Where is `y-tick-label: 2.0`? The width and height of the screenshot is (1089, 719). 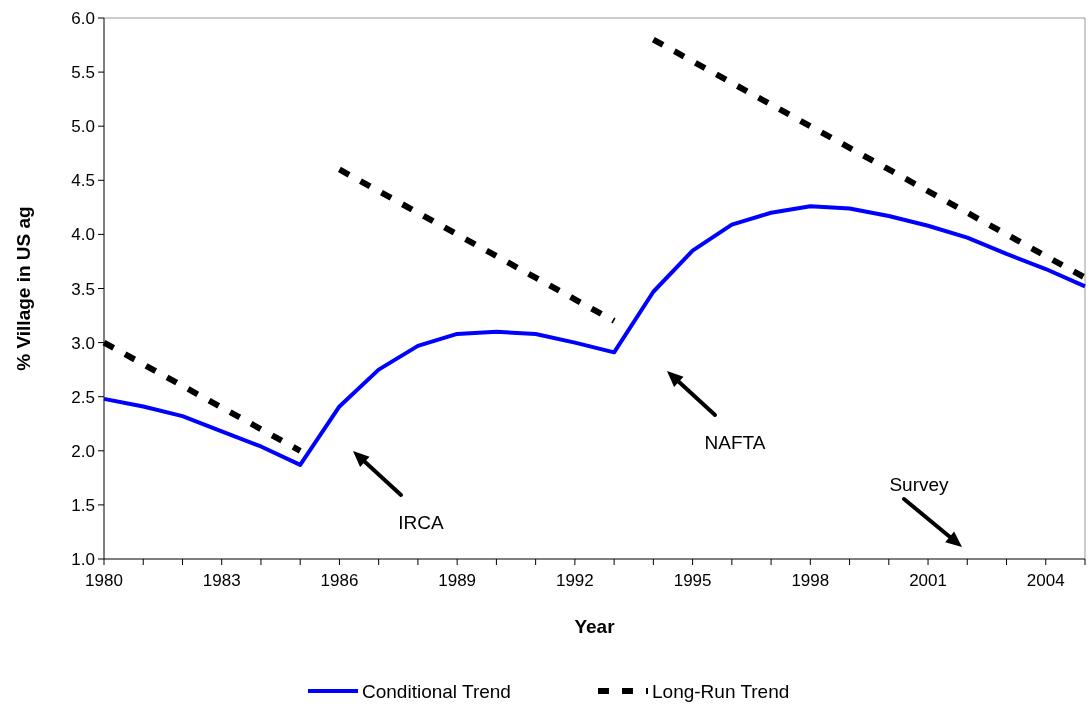 y-tick-label: 2.0 is located at coordinates (83, 451).